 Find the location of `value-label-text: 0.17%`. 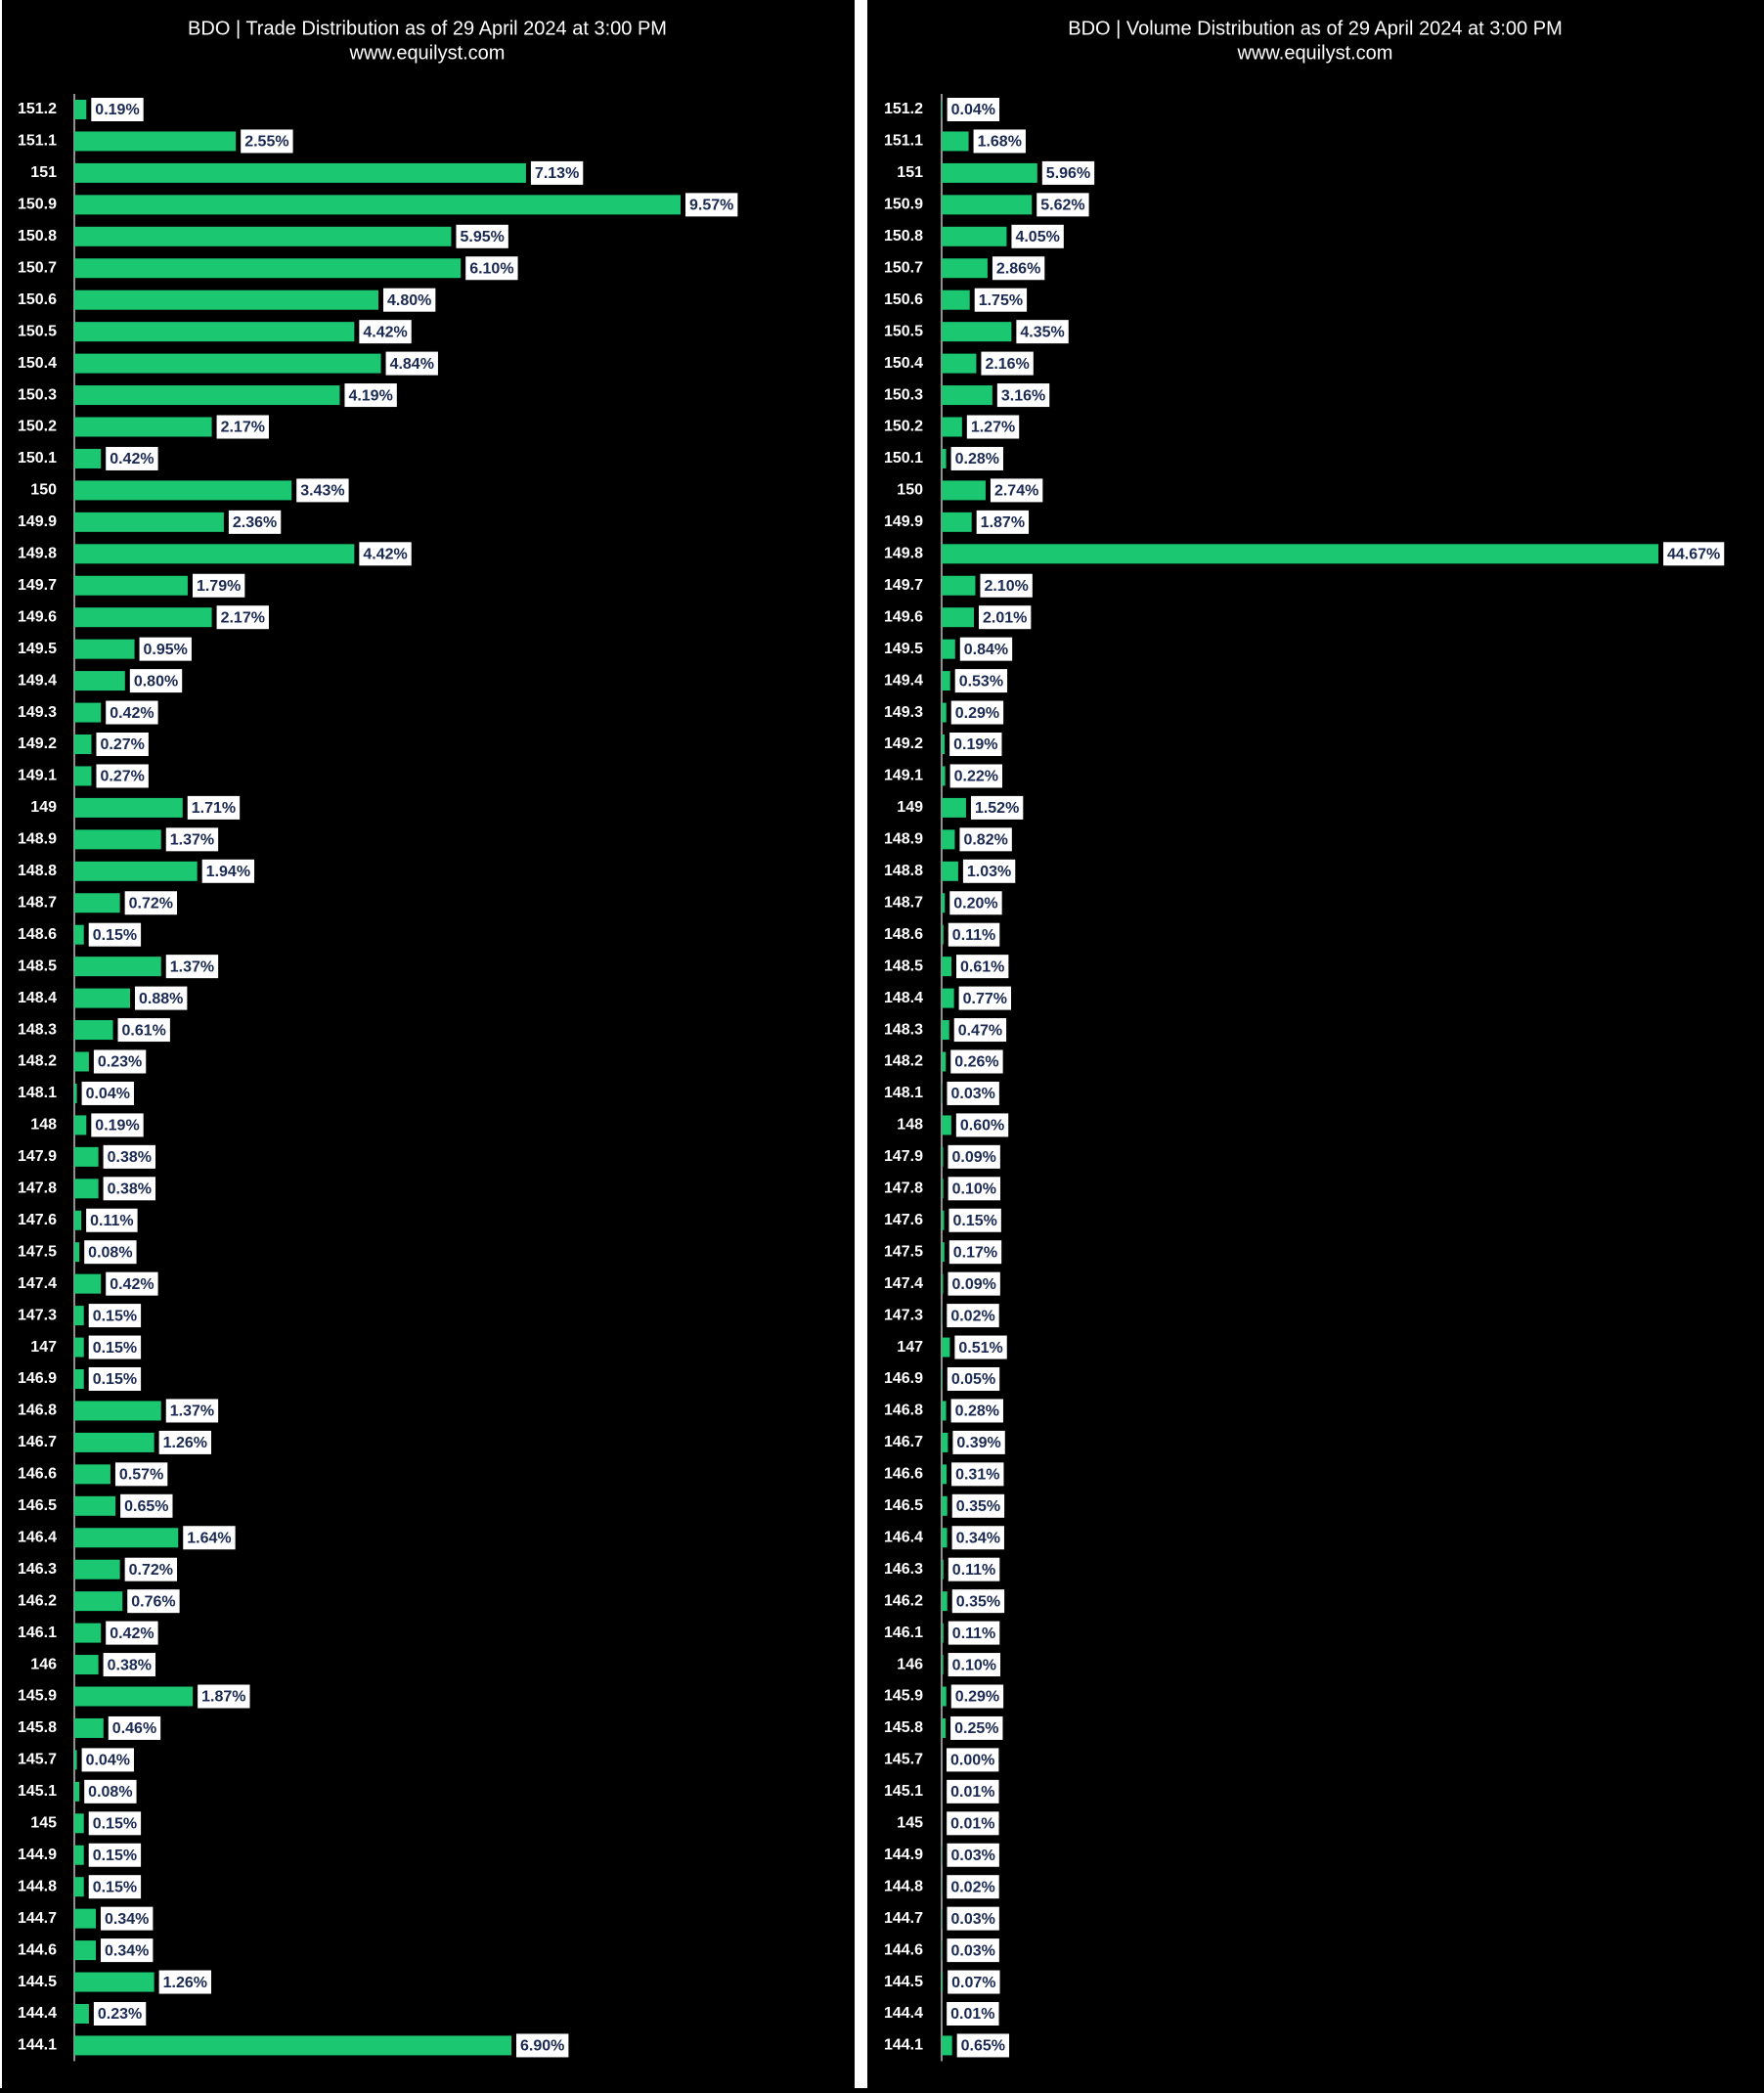

value-label-text: 0.17% is located at coordinates (975, 1252).